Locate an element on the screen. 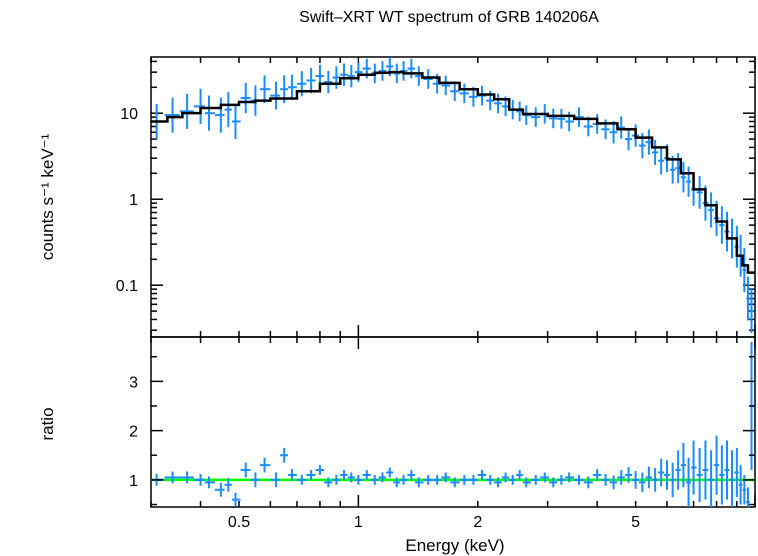 The height and width of the screenshot is (556, 758). spectrum-y-axis-label: counts s⁻¹ keV⁻¹ is located at coordinates (47, 196).